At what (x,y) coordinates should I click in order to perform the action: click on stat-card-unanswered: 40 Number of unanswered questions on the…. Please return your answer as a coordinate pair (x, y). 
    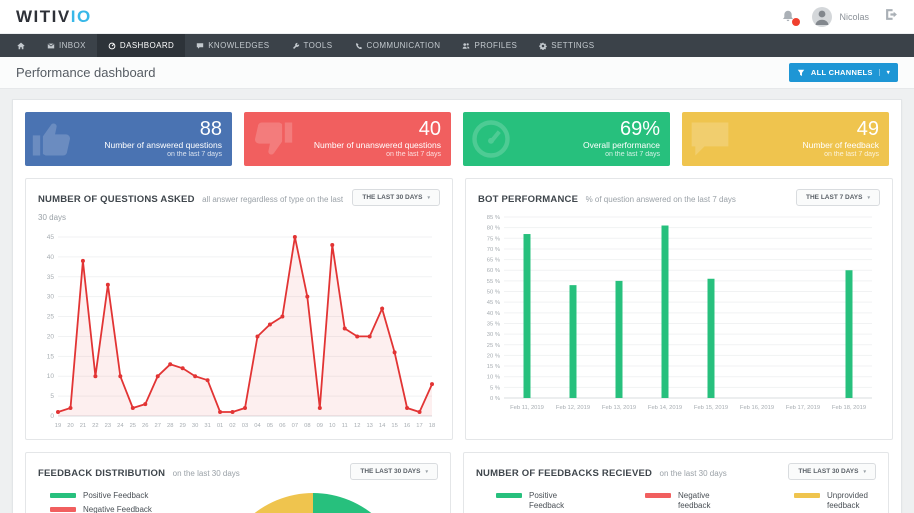
    Looking at the image, I should click on (347, 139).